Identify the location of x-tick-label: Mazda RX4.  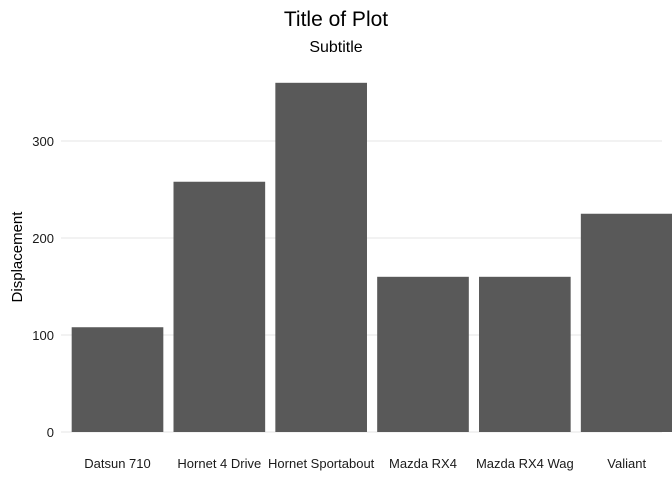
(423, 463).